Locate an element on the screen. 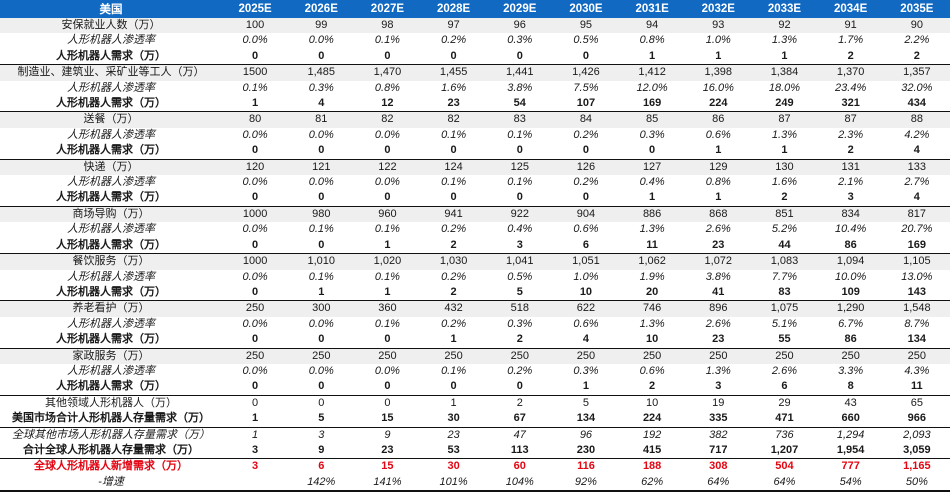 This screenshot has width=950, height=504. value-cell: 922 is located at coordinates (519, 214).